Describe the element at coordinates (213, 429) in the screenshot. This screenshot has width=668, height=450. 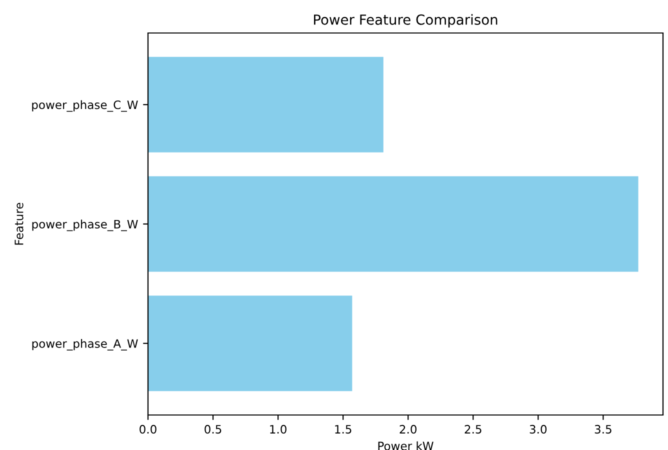
I see `x-tick-label: 0.5` at that location.